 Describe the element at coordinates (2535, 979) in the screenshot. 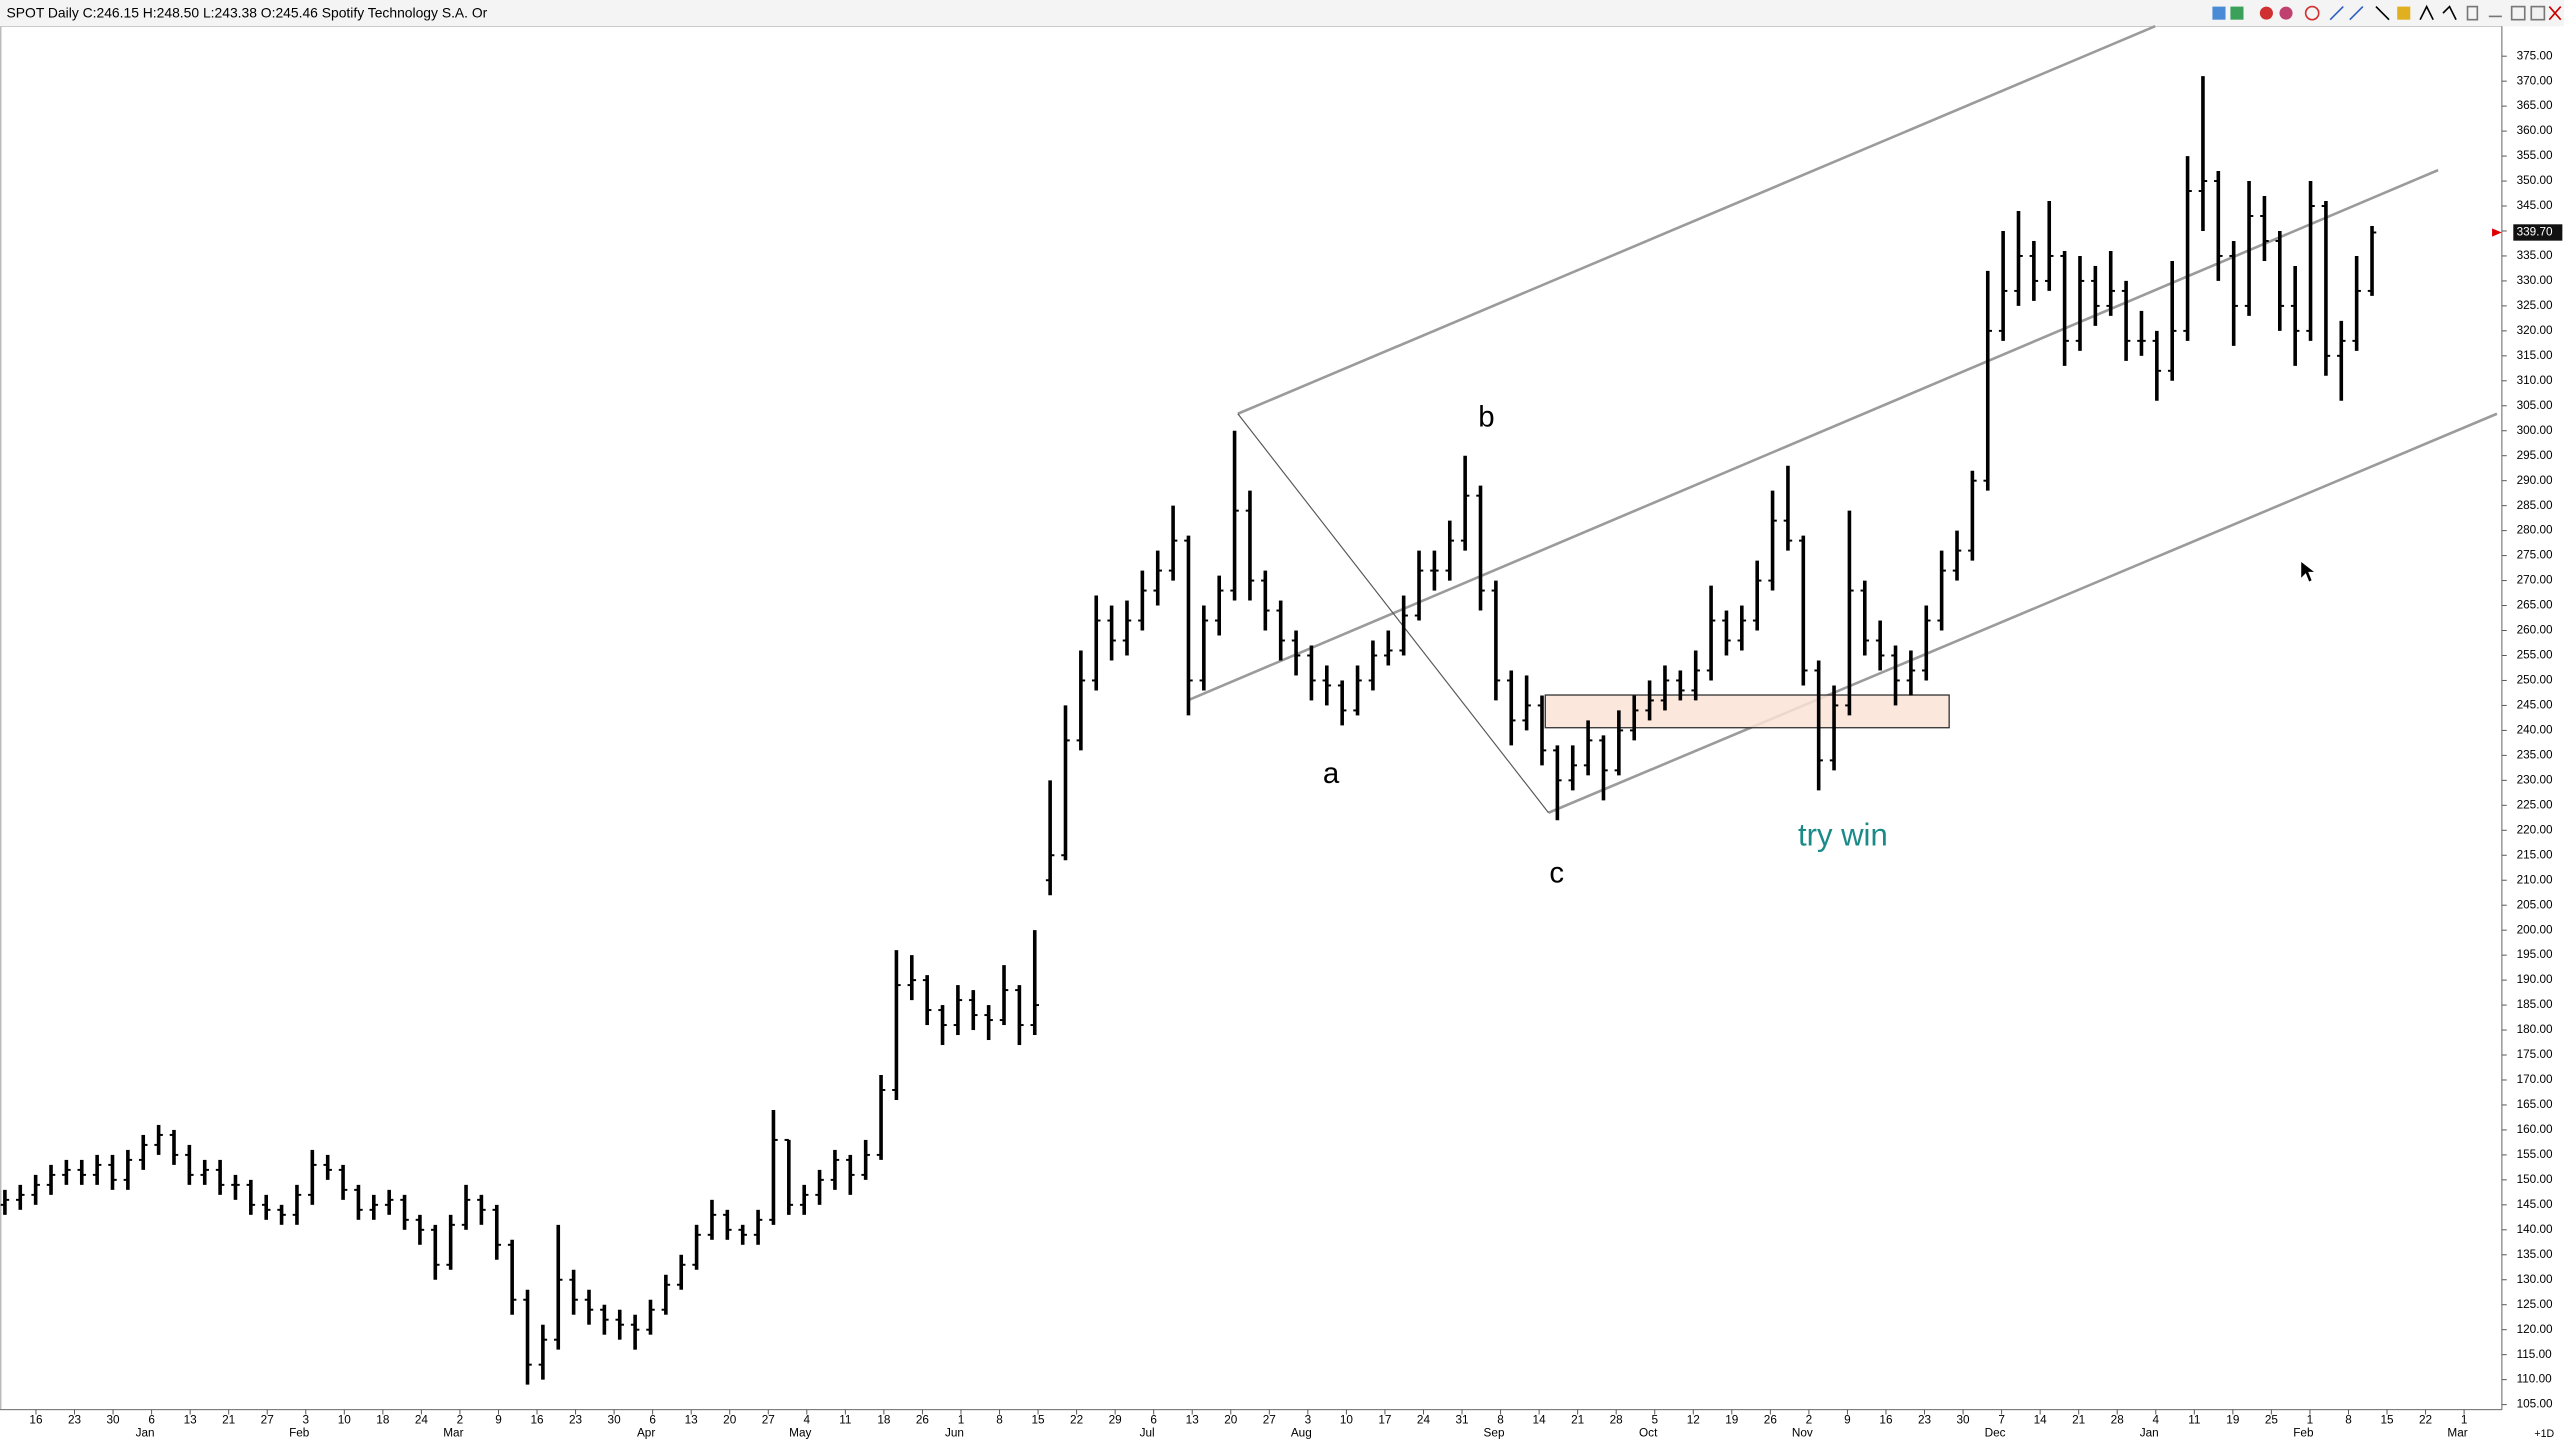

I see `y-tick-label: 190.00` at that location.